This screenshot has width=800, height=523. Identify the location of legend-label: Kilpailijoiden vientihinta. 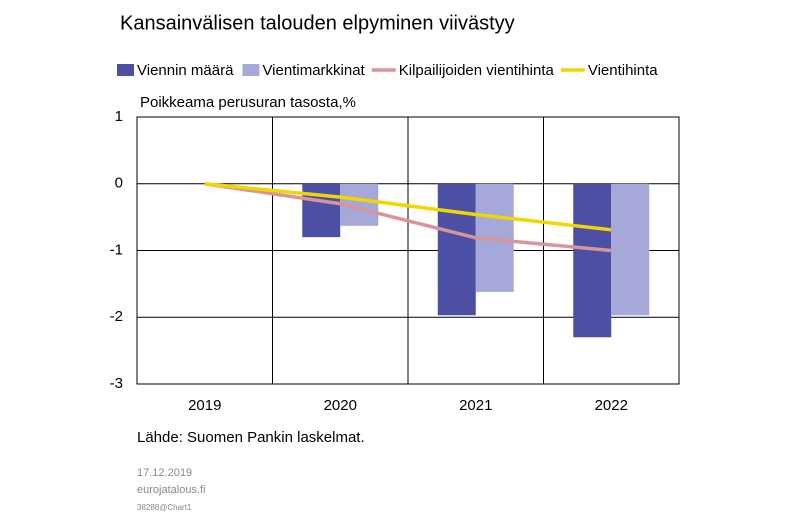
(477, 70).